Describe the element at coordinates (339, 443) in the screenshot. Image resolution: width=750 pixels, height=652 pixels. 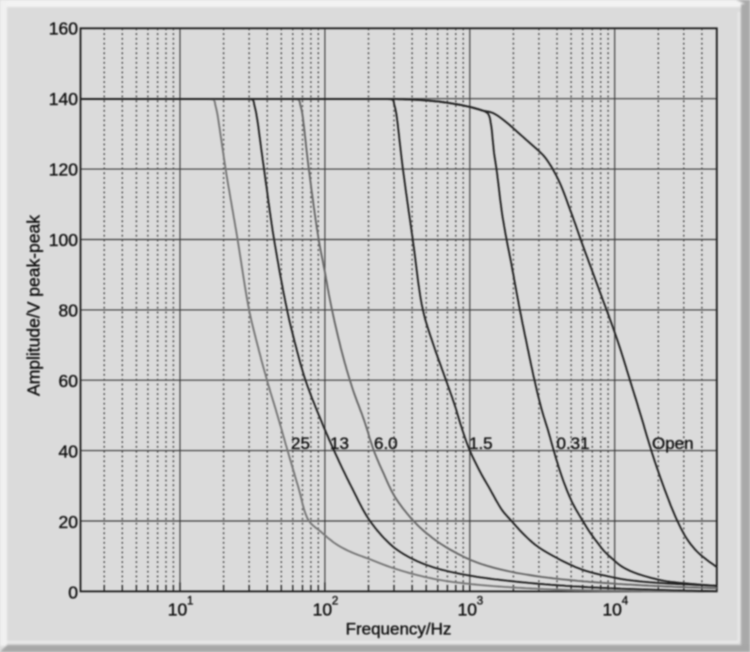
I see `svg-text: 13` at that location.